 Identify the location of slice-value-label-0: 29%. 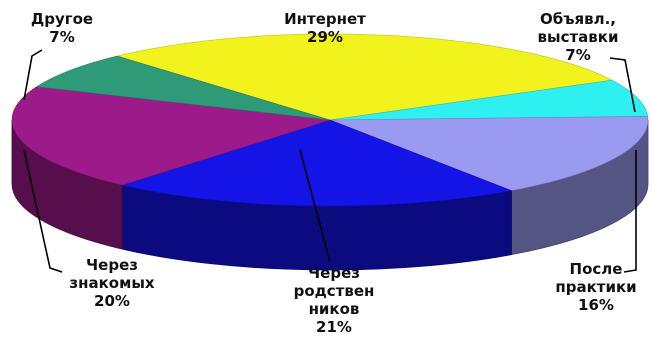
(325, 37).